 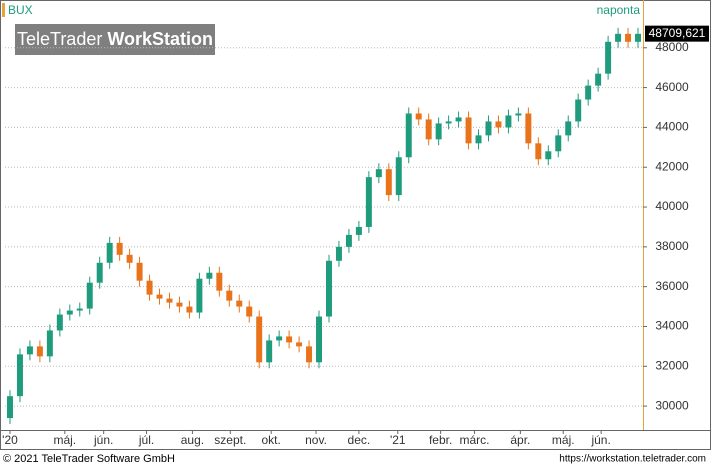 I want to click on footer-right: https://workstation.teletrader.com, so click(x=632, y=459).